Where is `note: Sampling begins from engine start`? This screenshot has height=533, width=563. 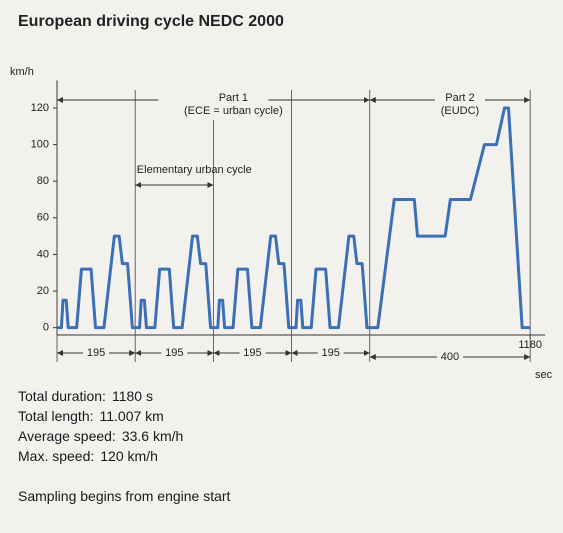
note: Sampling begins from engine start is located at coordinates (124, 496).